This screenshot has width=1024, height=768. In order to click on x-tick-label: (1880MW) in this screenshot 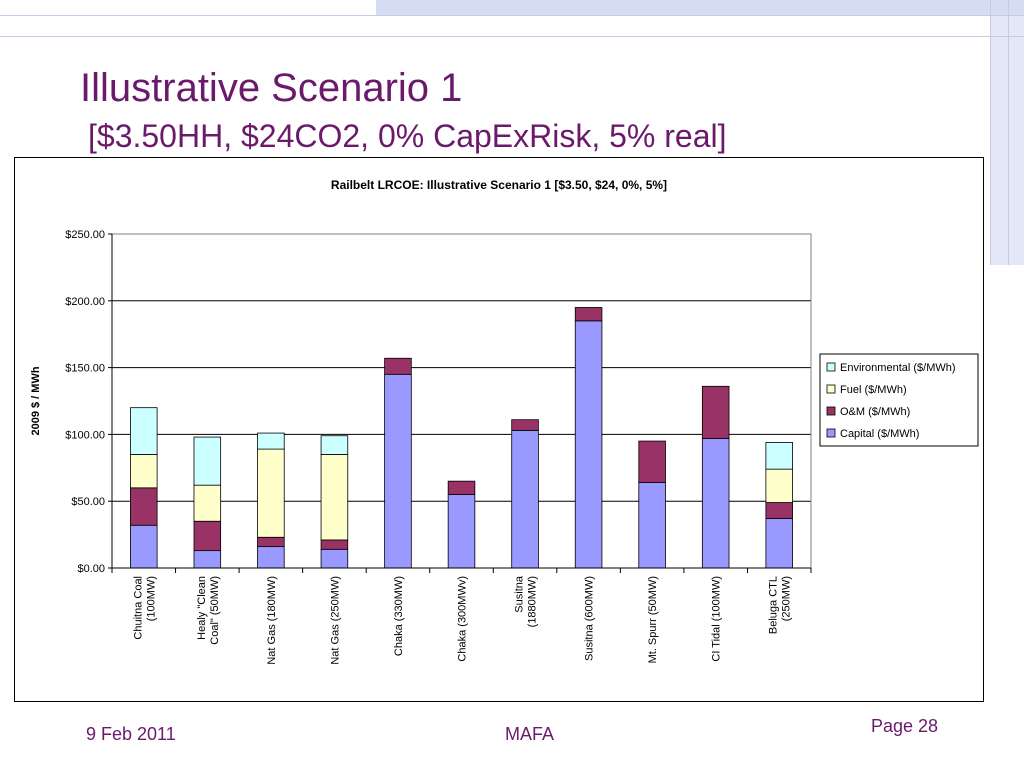, I will do `click(533, 601)`.